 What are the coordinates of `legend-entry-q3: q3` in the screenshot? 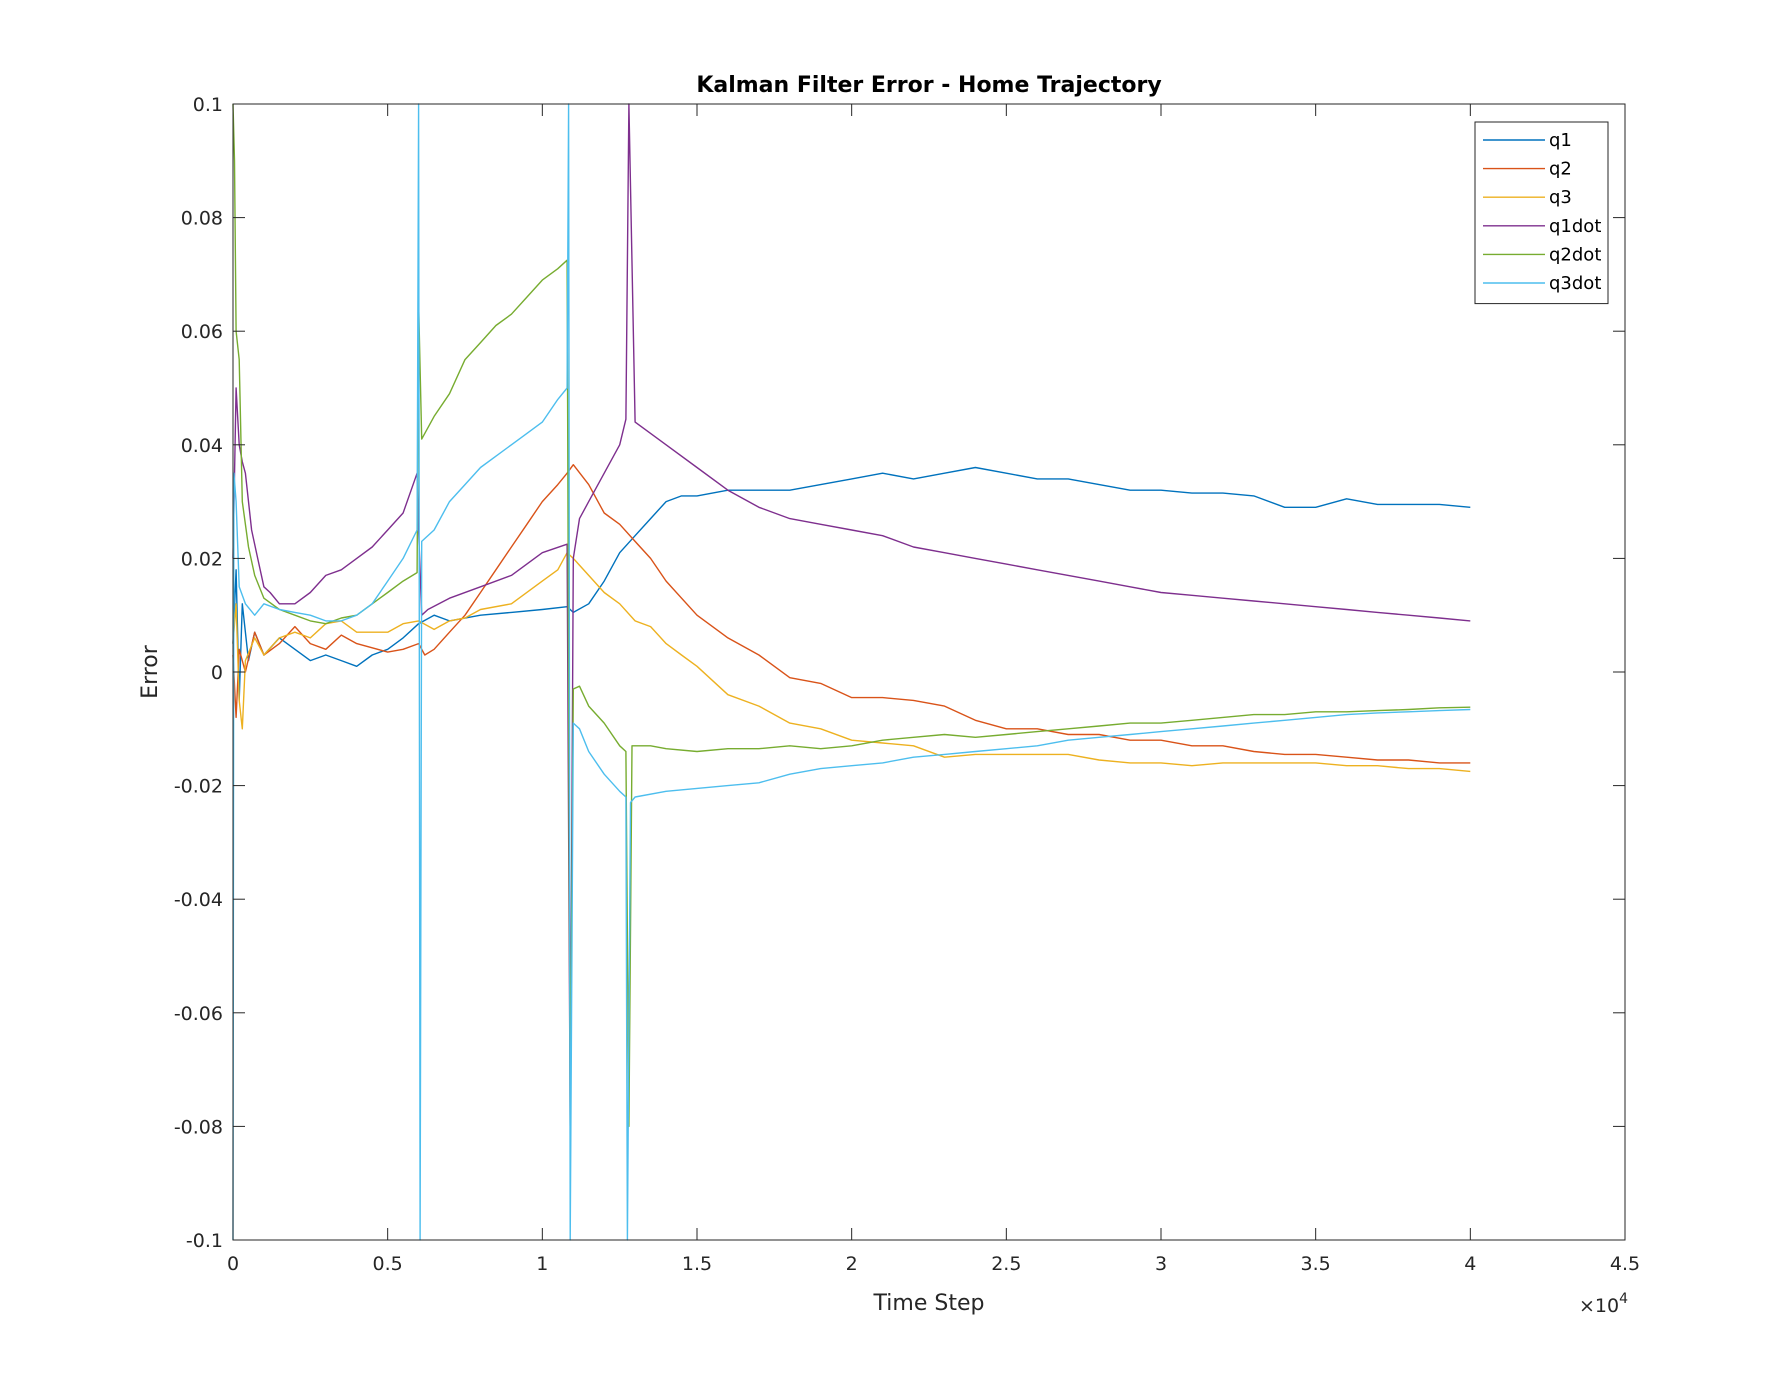 It's located at (1560, 197).